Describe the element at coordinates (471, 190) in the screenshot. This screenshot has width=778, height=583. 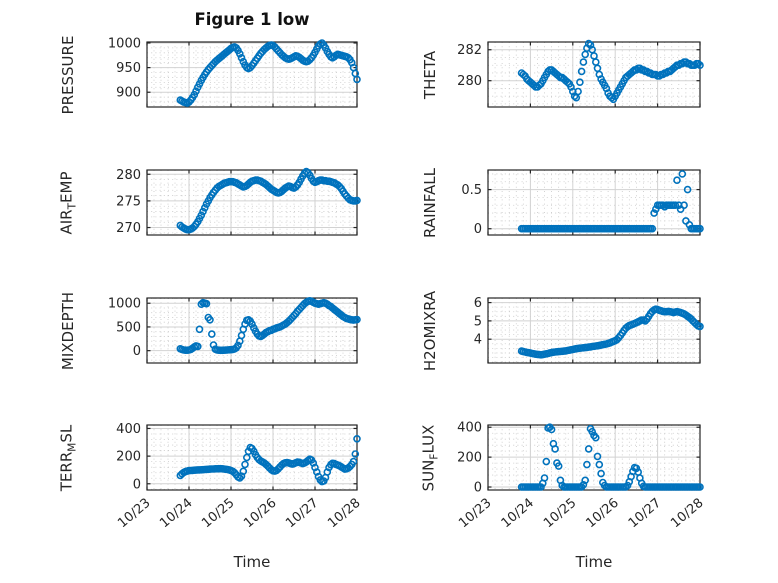
I see `y-tick-label: 0.5` at that location.